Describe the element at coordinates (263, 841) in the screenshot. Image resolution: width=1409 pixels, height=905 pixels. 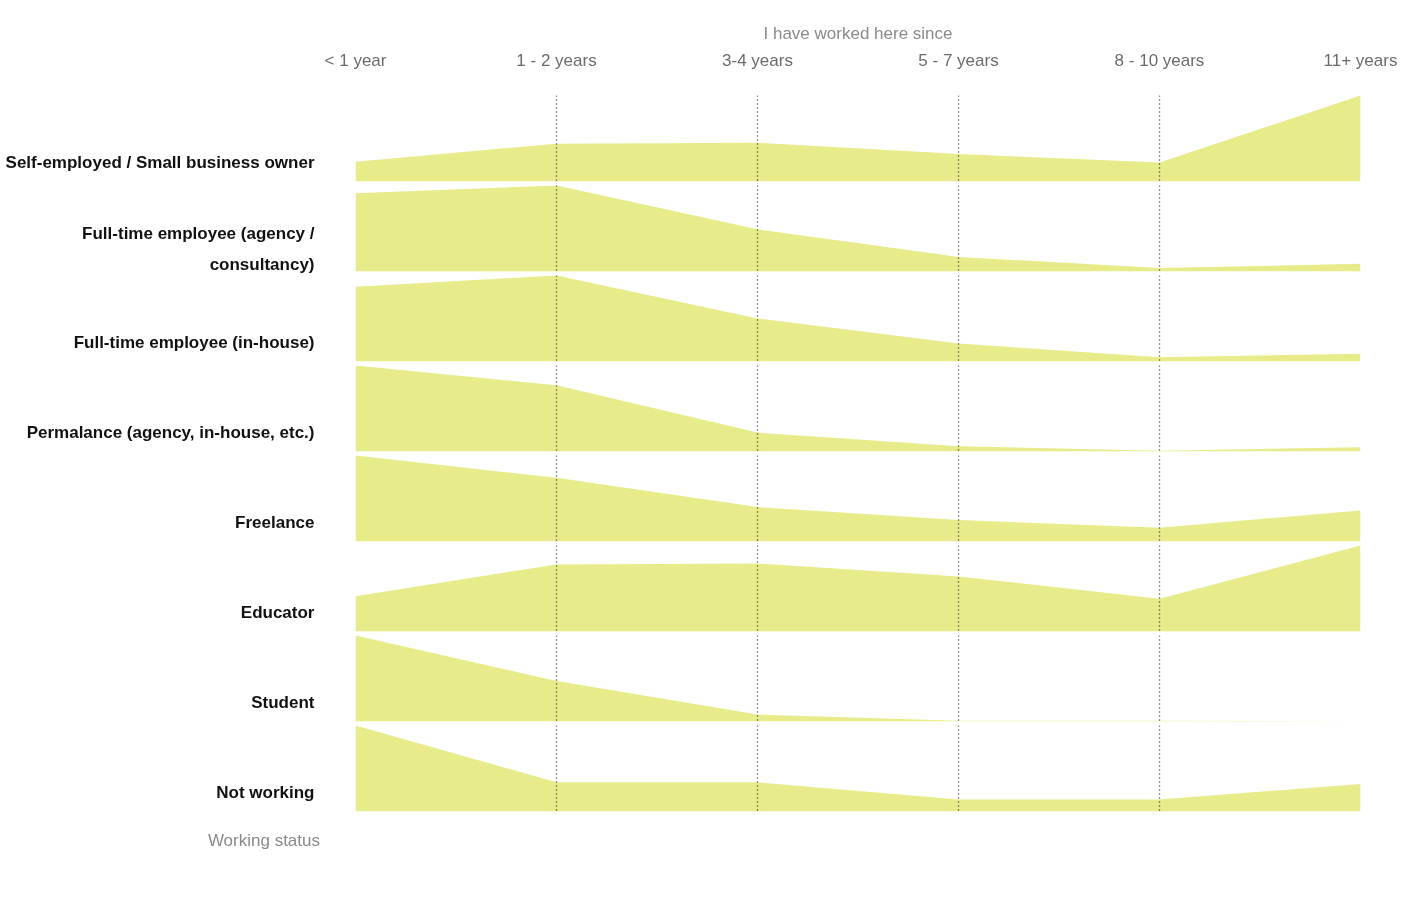
I see `text: Working status` at that location.